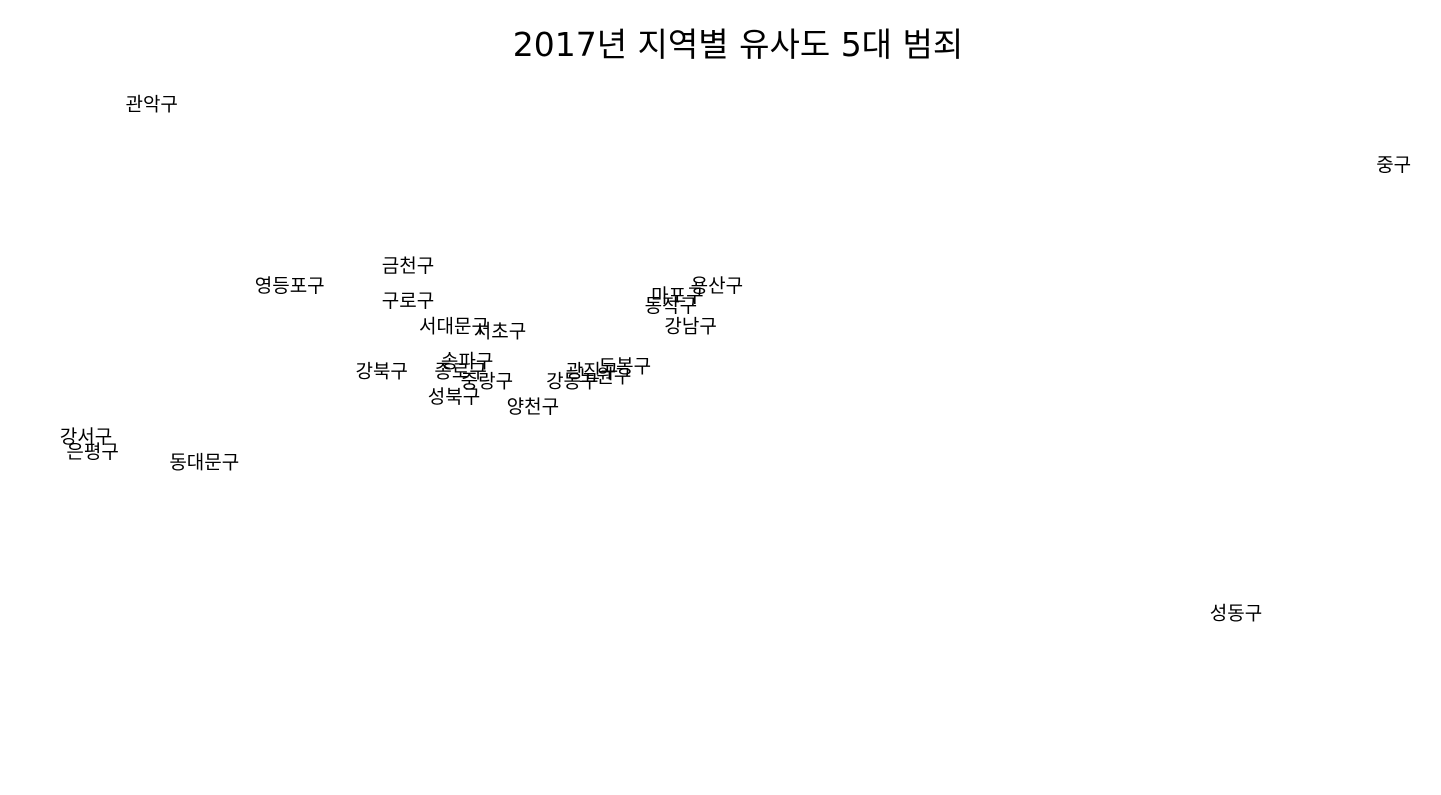 Image resolution: width=1441 pixels, height=795 pixels. I want to click on point-label: 동작구, so click(671, 306).